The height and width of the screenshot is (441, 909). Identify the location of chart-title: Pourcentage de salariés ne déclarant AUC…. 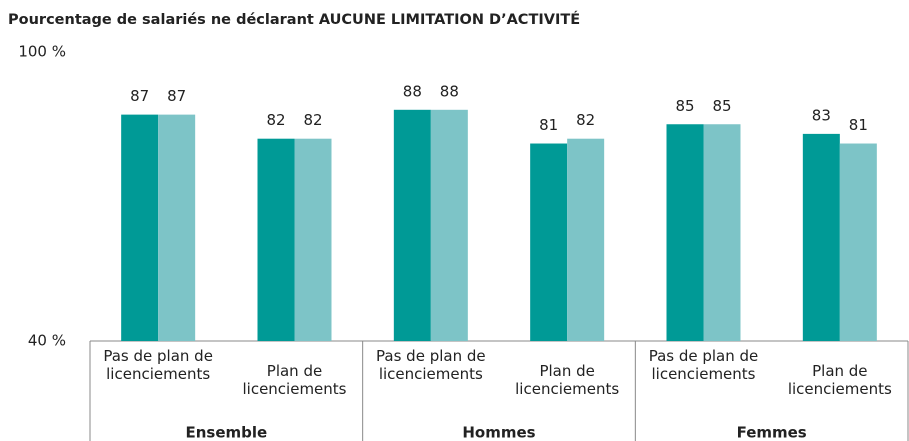
(294, 19).